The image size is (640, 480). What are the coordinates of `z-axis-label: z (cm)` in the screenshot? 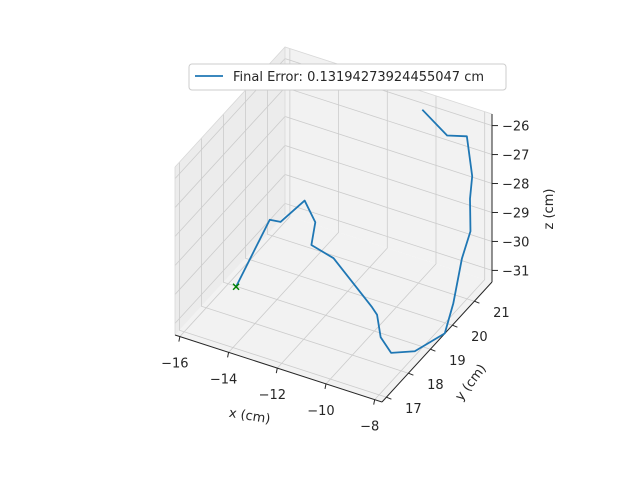 It's located at (549, 209).